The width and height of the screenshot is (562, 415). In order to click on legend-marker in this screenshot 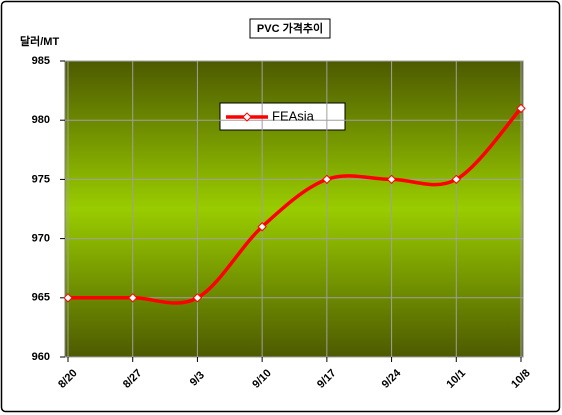, I will do `click(247, 117)`.